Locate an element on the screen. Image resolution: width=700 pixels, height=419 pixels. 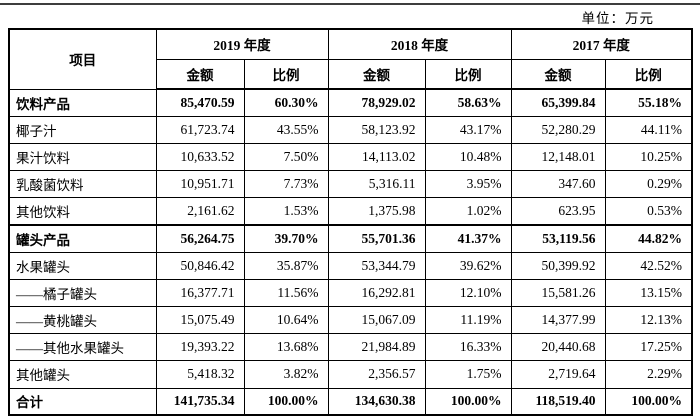
ratio-cell: 10.48% is located at coordinates (468, 157).